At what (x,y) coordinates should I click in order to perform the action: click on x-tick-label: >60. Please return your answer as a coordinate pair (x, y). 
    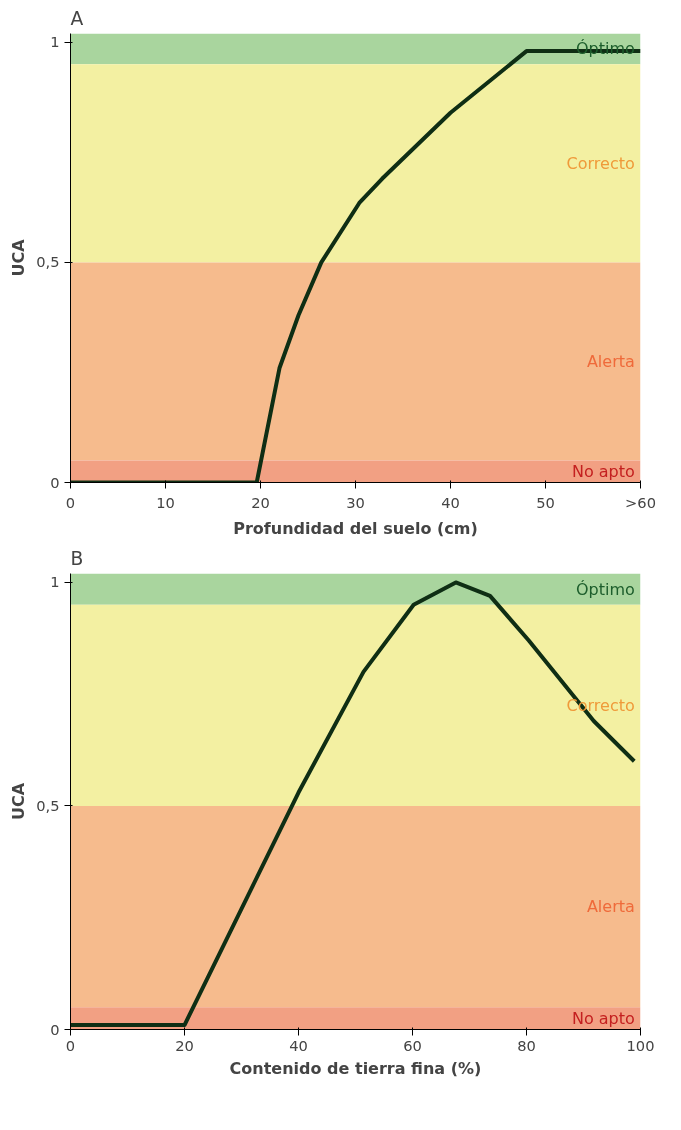
    Looking at the image, I should click on (640, 502).